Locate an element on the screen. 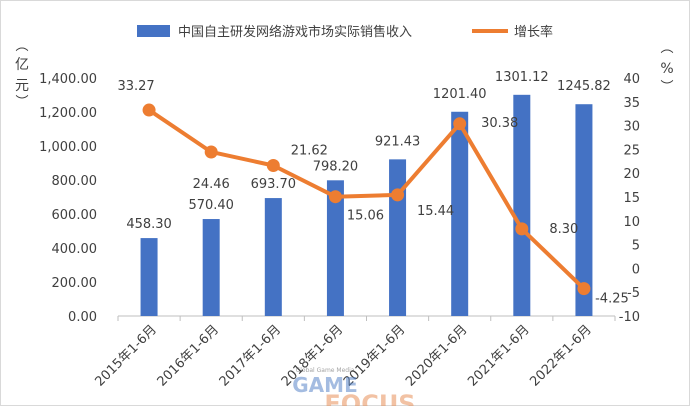 The width and height of the screenshot is (690, 410). line-data-label: -4.25 is located at coordinates (612, 299).